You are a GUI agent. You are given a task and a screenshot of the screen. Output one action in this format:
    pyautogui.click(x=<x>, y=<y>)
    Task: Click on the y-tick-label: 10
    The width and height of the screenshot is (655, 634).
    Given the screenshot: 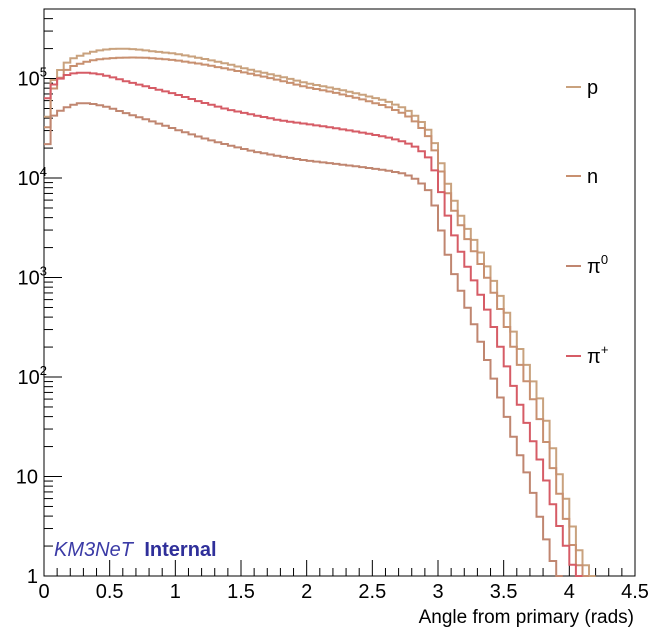 What is the action you would take?
    pyautogui.click(x=27, y=478)
    